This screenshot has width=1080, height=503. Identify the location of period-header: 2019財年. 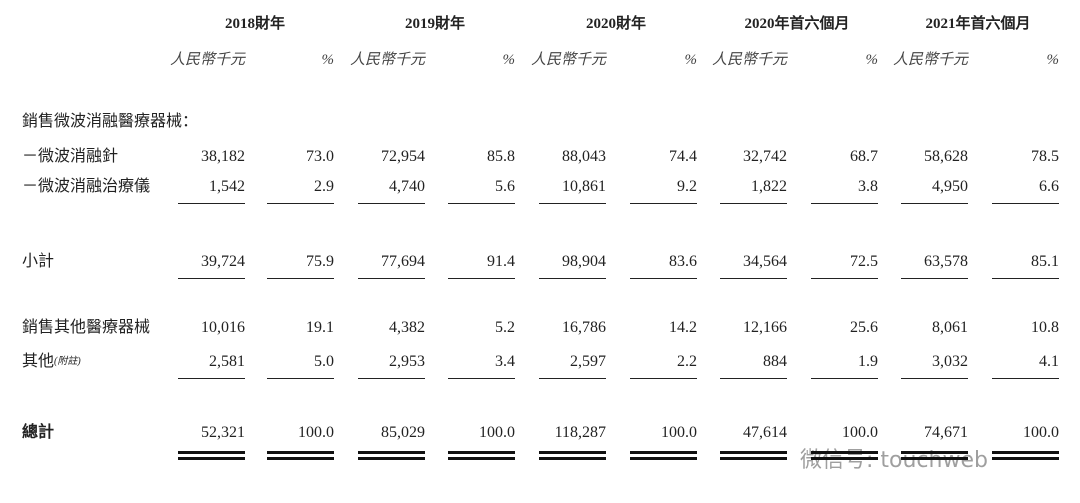
(434, 24).